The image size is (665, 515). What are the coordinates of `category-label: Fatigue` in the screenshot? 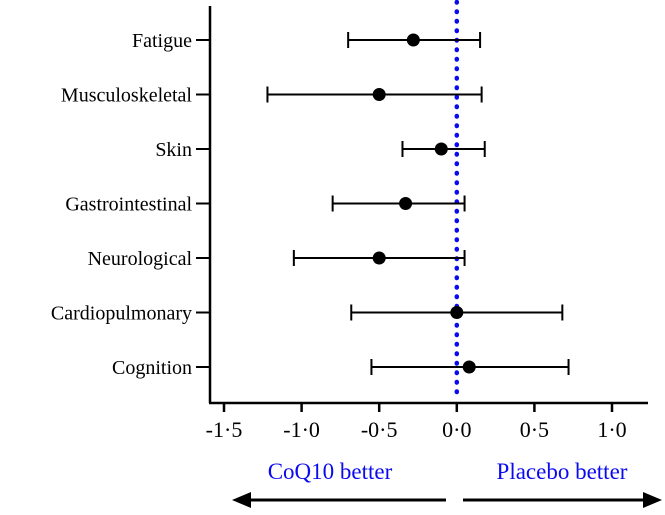 It's located at (162, 41).